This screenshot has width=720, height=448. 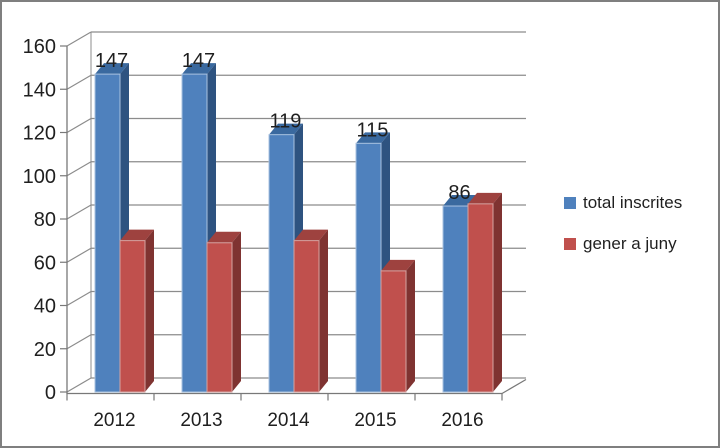 I want to click on floor-right-diagonal, so click(x=514, y=386).